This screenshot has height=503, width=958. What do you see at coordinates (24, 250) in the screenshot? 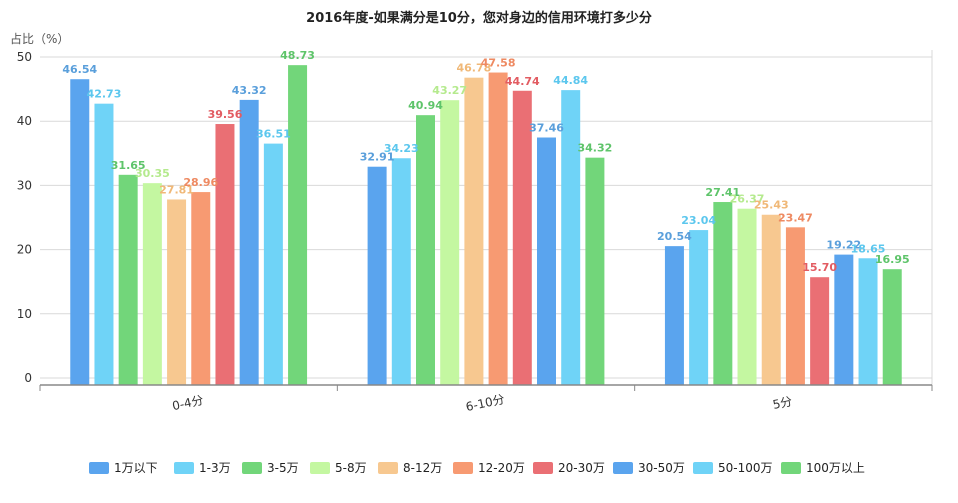
I see `y-tick-label: 20` at bounding box center [24, 250].